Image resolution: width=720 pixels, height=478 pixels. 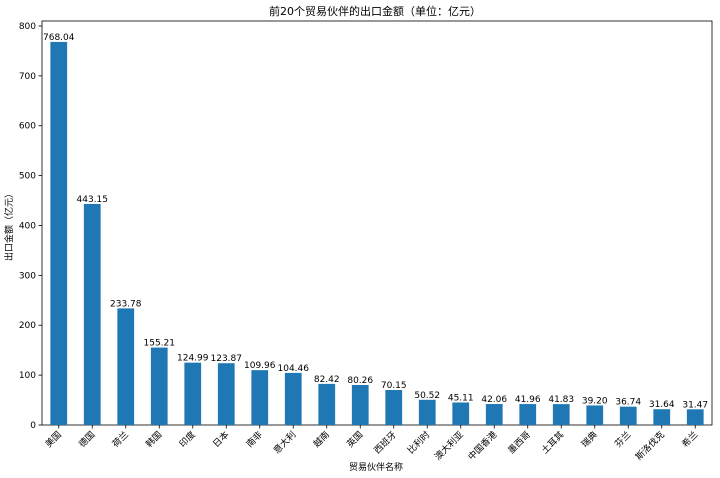 What do you see at coordinates (595, 401) in the screenshot?
I see `bar-value-label: 39.20` at bounding box center [595, 401].